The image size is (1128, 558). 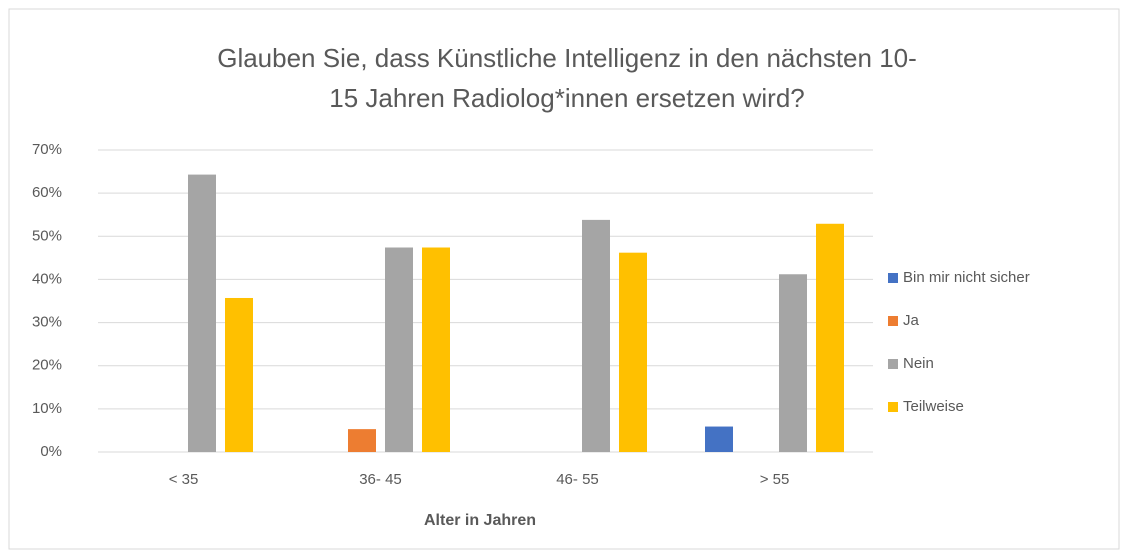 I want to click on y-tick-label: 30%, so click(x=47, y=322).